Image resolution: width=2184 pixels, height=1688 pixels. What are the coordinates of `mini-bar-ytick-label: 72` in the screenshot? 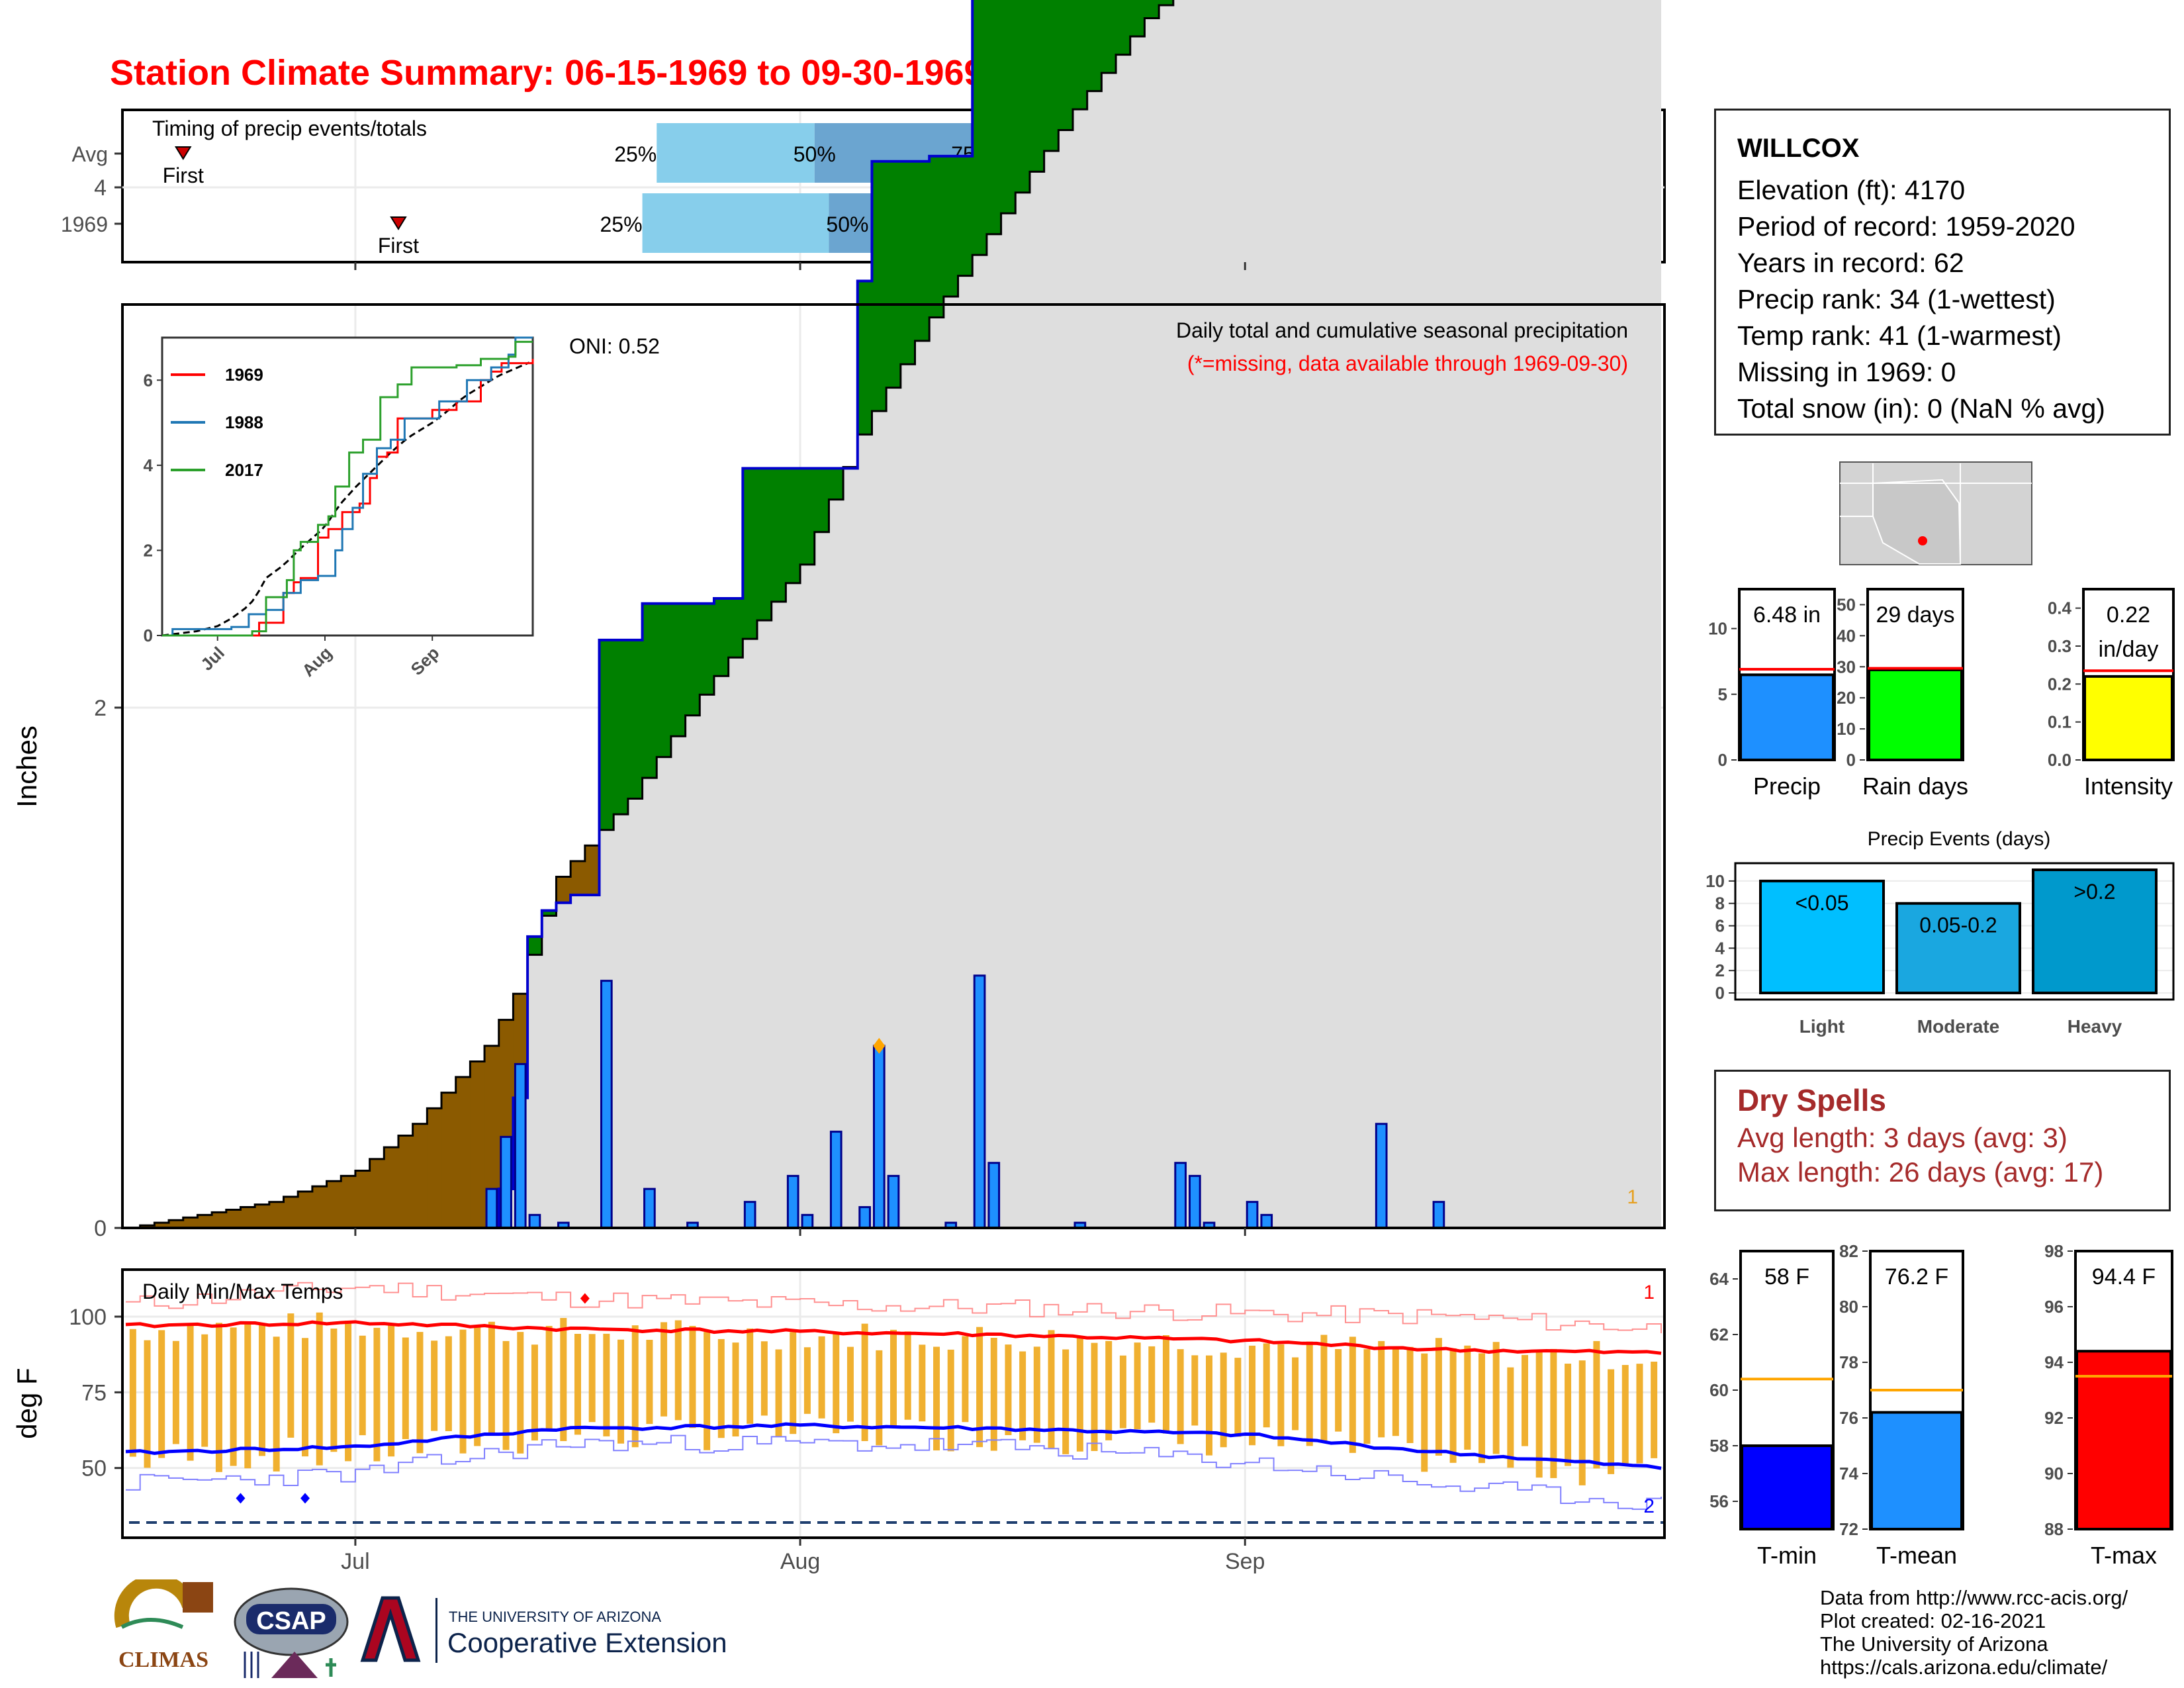 It's located at (1848, 1529).